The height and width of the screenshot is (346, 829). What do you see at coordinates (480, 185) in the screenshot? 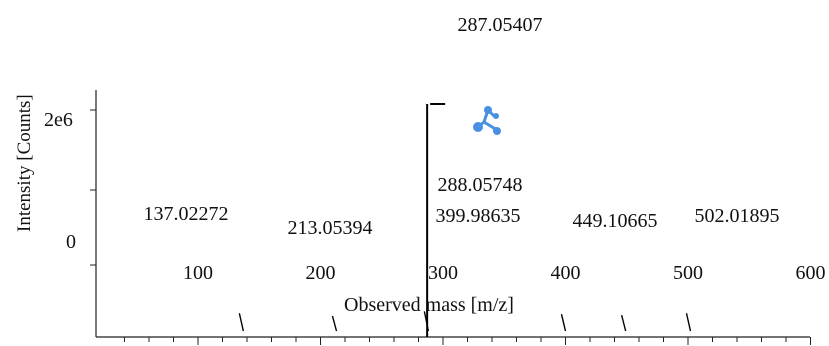
I see `peak-label: 288.05748` at bounding box center [480, 185].